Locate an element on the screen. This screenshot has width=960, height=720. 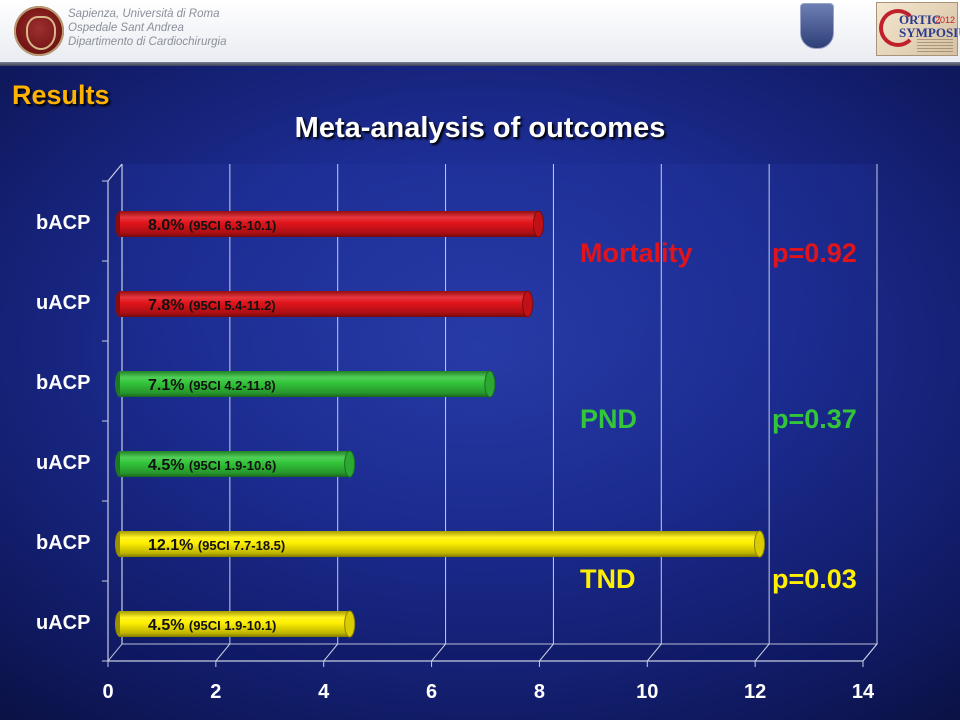
header-divider is located at coordinates (480, 64).